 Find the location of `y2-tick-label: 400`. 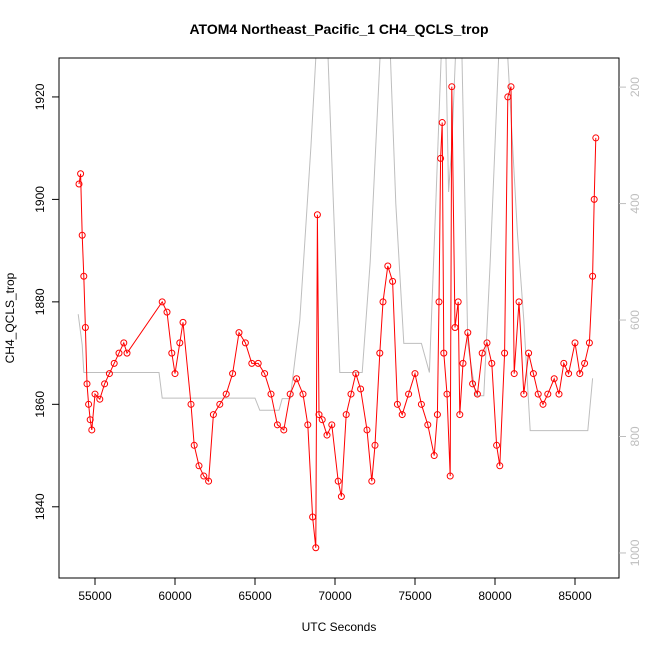

y2-tick-label: 400 is located at coordinates (635, 203).